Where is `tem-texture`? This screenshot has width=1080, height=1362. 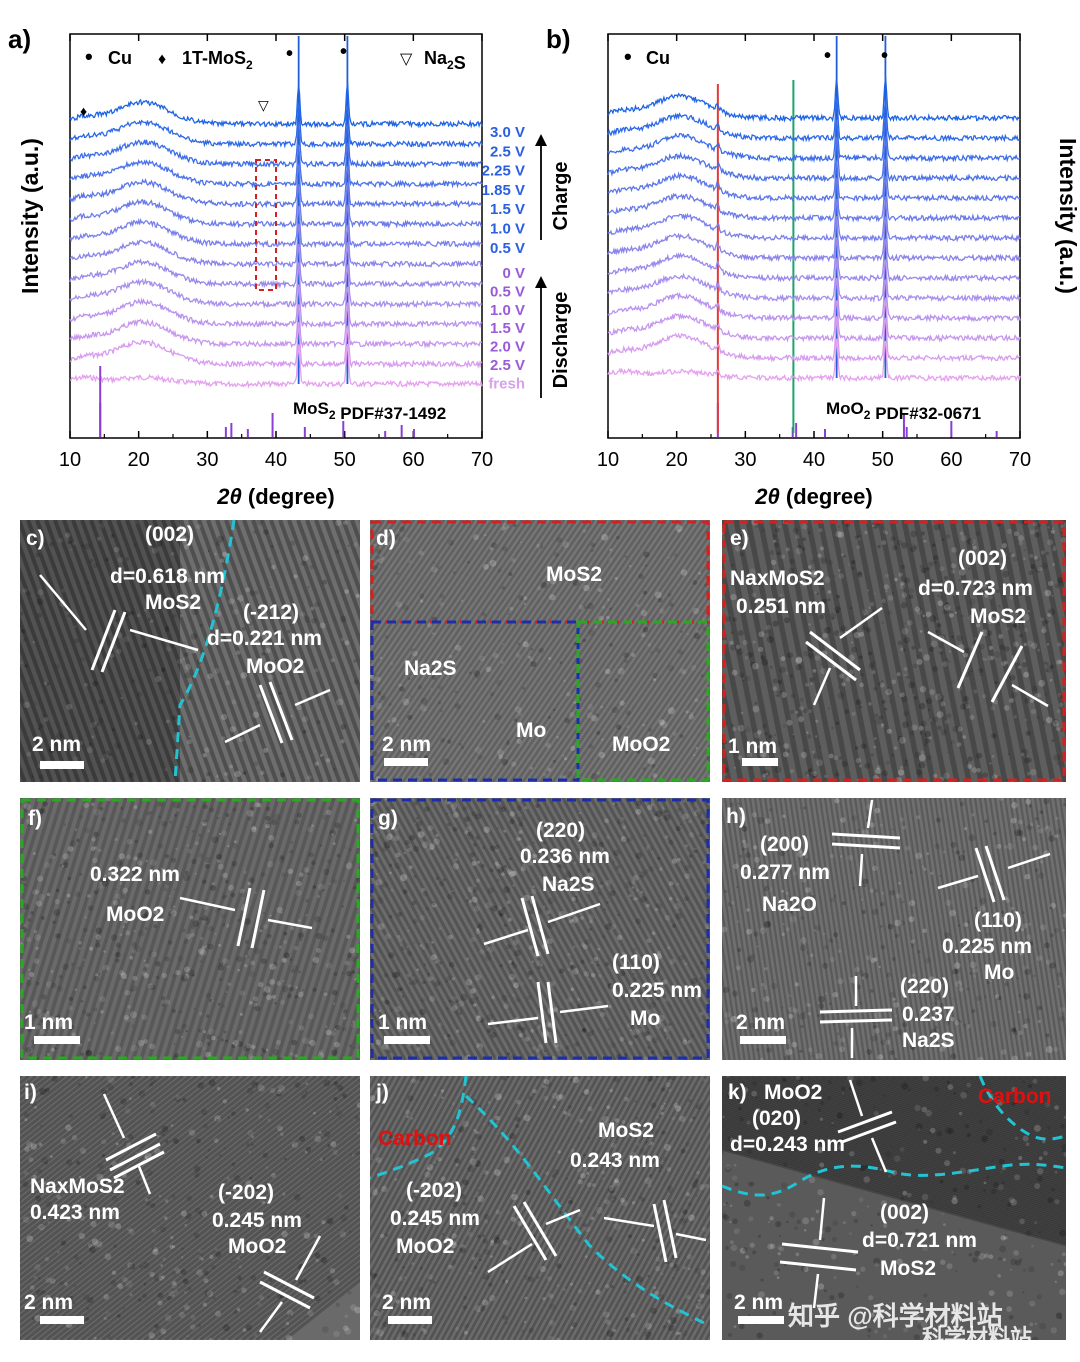 tem-texture is located at coordinates (190, 651).